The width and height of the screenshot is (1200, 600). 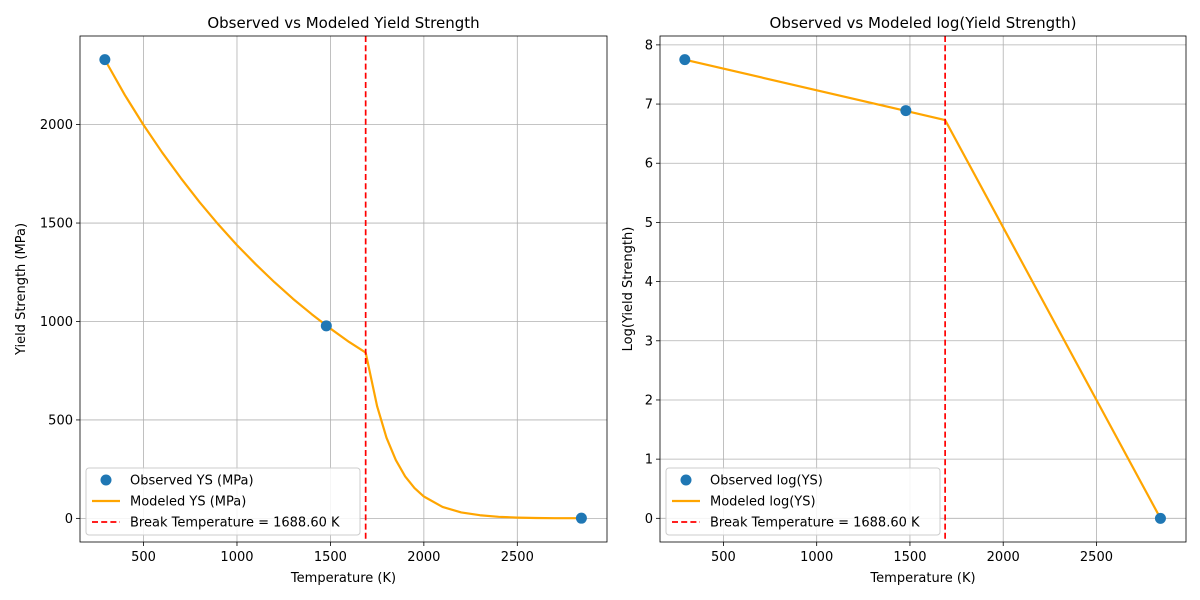 I want to click on y-tick-label: 2000, so click(x=56, y=125).